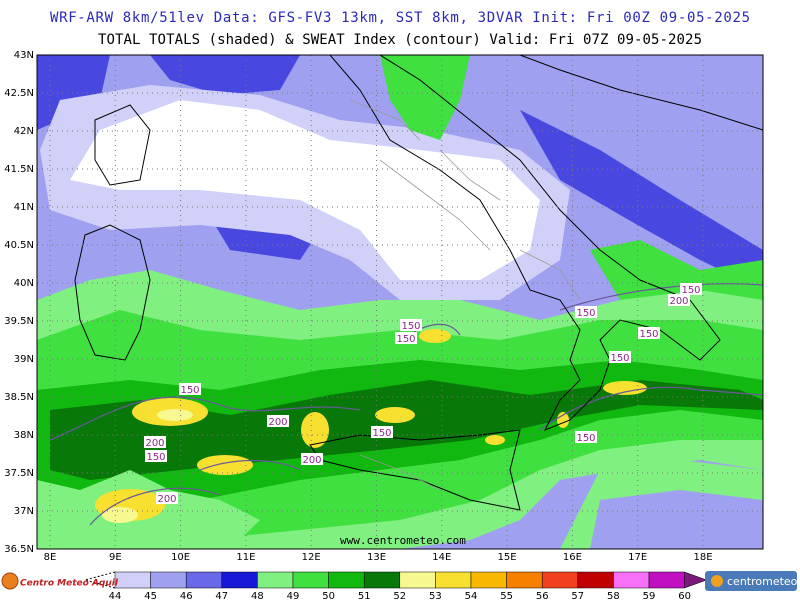 The width and height of the screenshot is (800, 600). I want to click on lat-label: 41N, so click(24, 207).